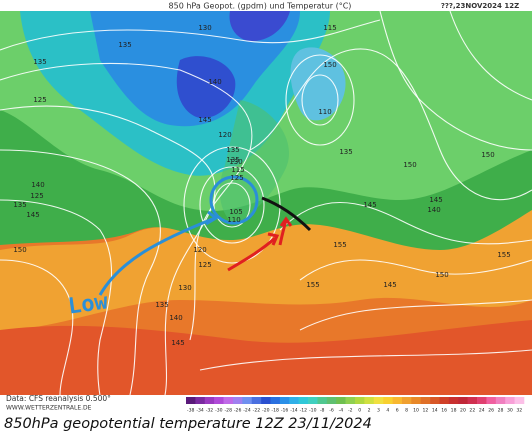  I want to click on colorbar-label: 22, so click(472, 411).